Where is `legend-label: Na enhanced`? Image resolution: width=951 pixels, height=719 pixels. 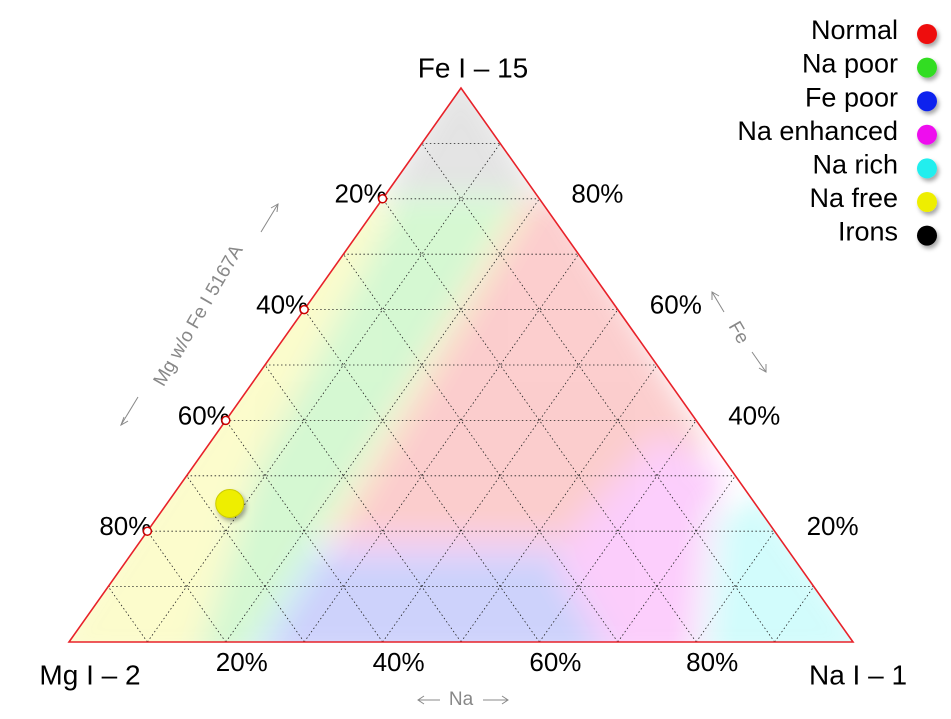
legend-label: Na enhanced is located at coordinates (817, 131).